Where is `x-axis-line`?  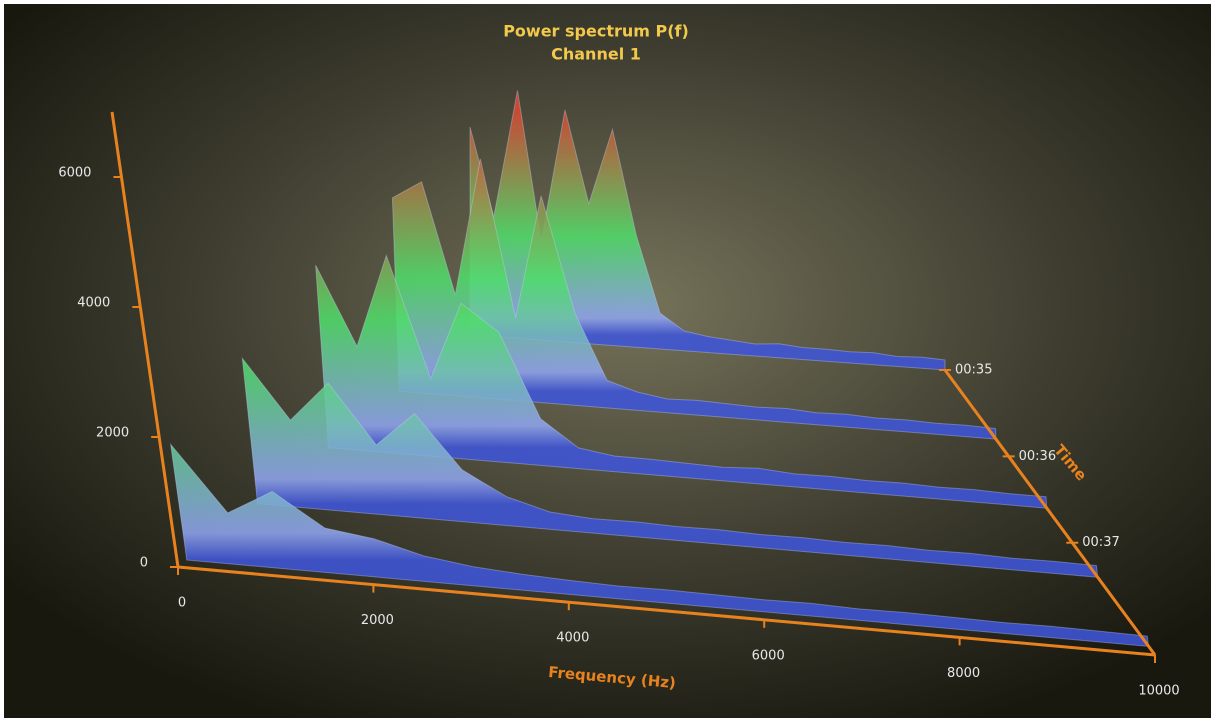
x-axis-line is located at coordinates (666, 611).